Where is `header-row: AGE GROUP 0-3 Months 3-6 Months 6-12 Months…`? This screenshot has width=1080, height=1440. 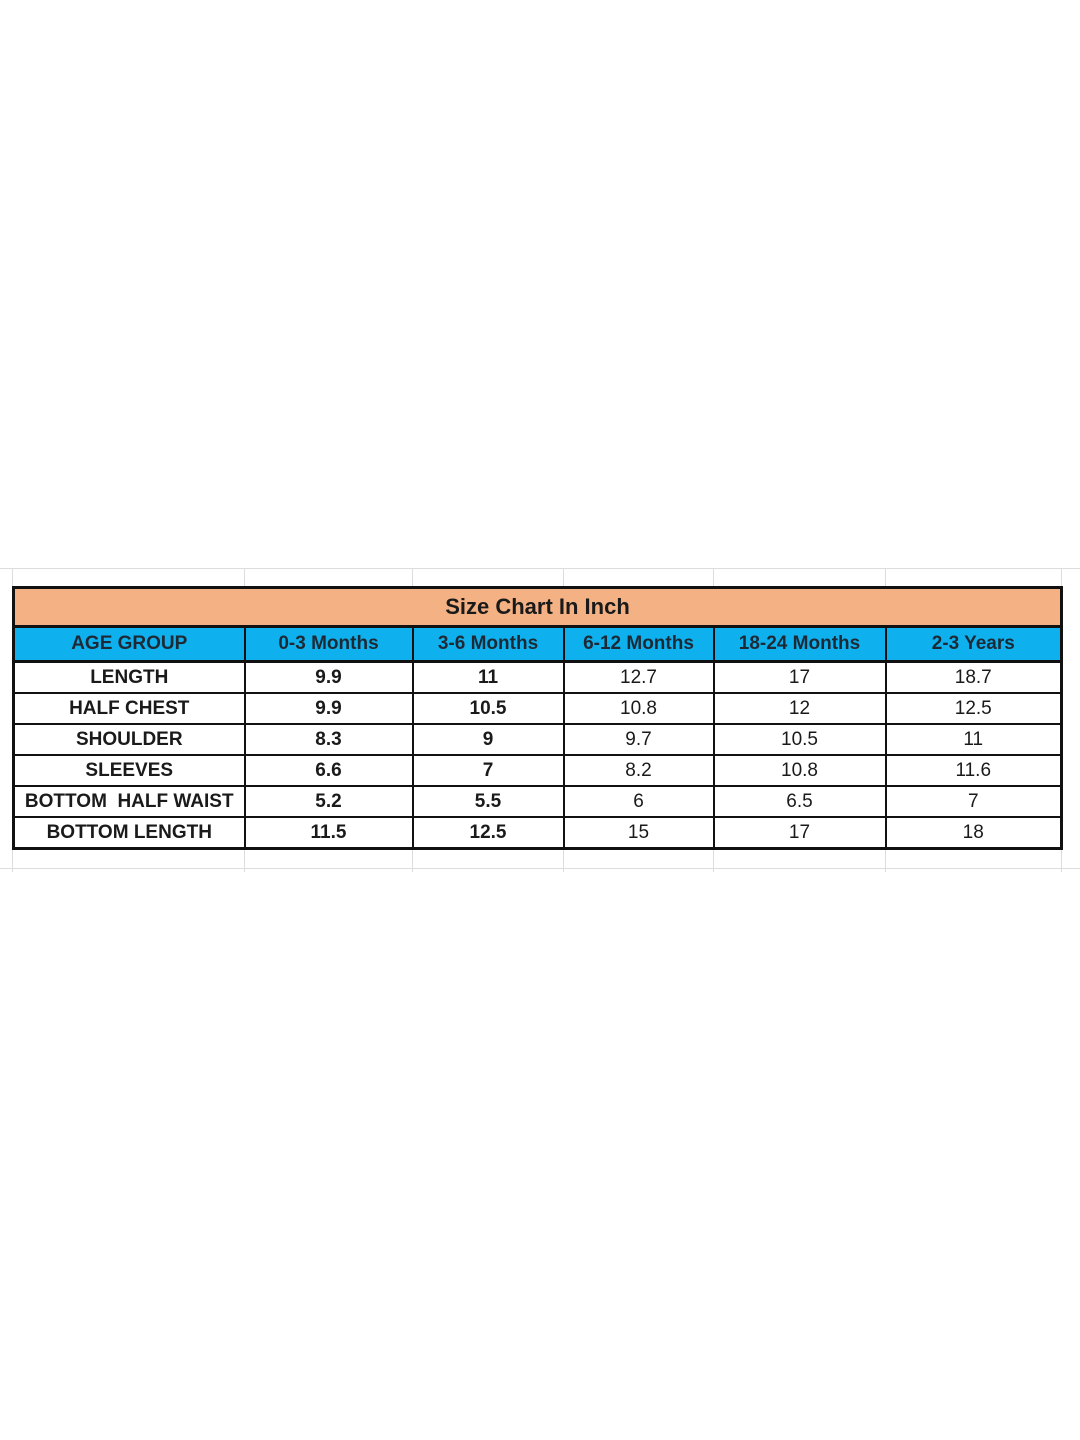 header-row: AGE GROUP 0-3 Months 3-6 Months 6-12 Months… is located at coordinates (537, 644).